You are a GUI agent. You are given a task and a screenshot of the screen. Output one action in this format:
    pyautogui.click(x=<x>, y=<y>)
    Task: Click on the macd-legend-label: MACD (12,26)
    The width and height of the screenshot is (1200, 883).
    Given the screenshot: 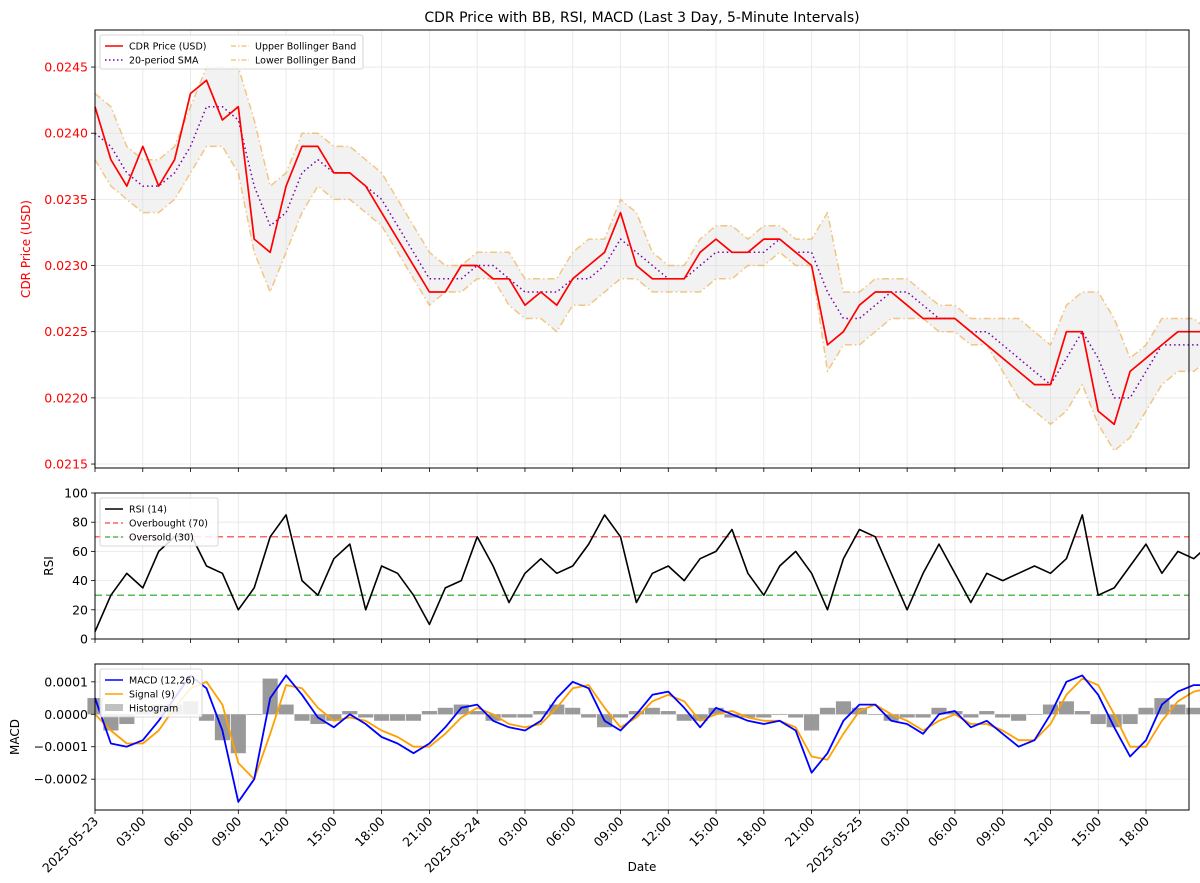 What is the action you would take?
    pyautogui.click(x=162, y=681)
    